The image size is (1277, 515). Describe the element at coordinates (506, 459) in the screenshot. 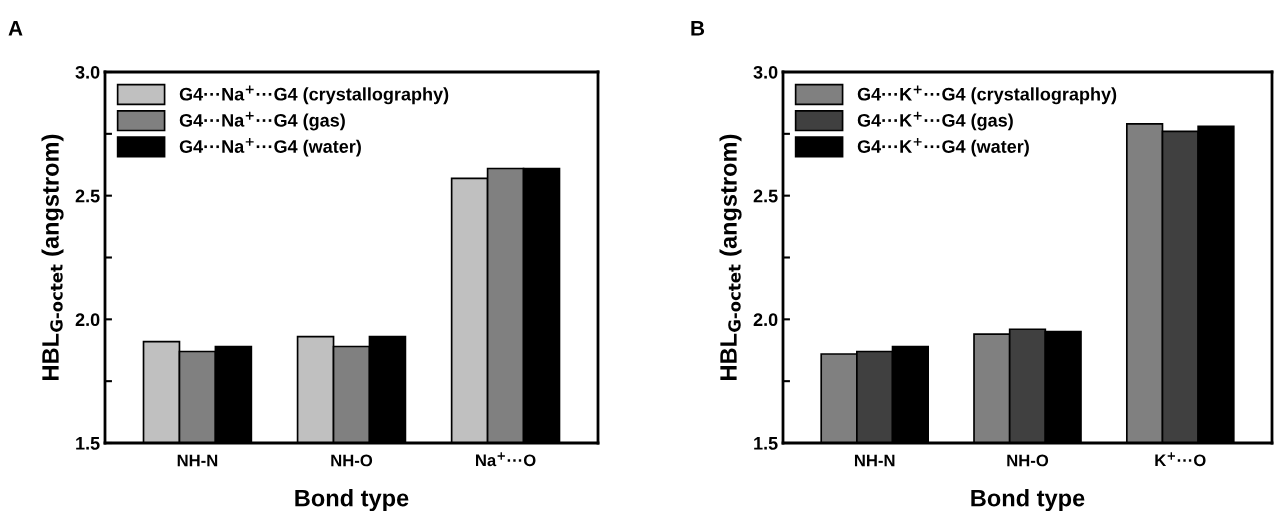

I see `x-tick-label: Na$^{+}$···O` at that location.